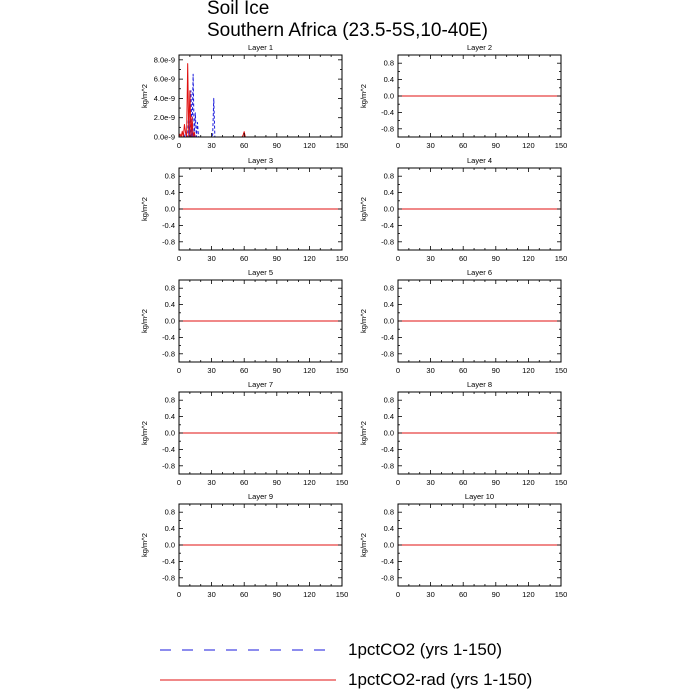 This screenshot has width=700, height=700. I want to click on panel-title: Layer 2, so click(479, 47).